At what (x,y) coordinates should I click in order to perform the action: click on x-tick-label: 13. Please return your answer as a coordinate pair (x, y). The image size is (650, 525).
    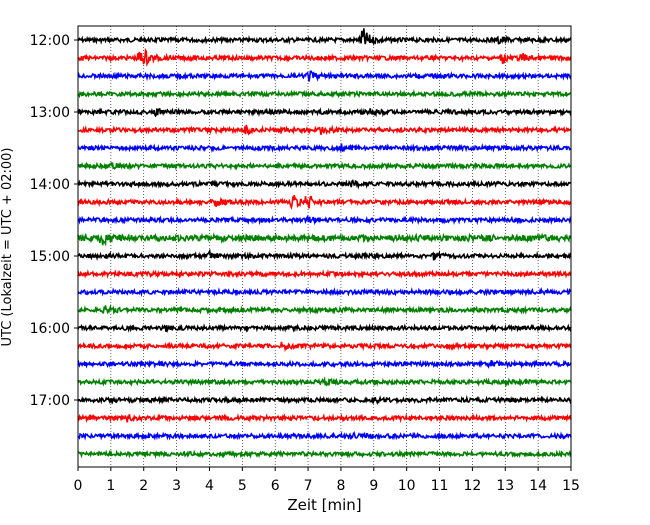
    Looking at the image, I should click on (505, 486).